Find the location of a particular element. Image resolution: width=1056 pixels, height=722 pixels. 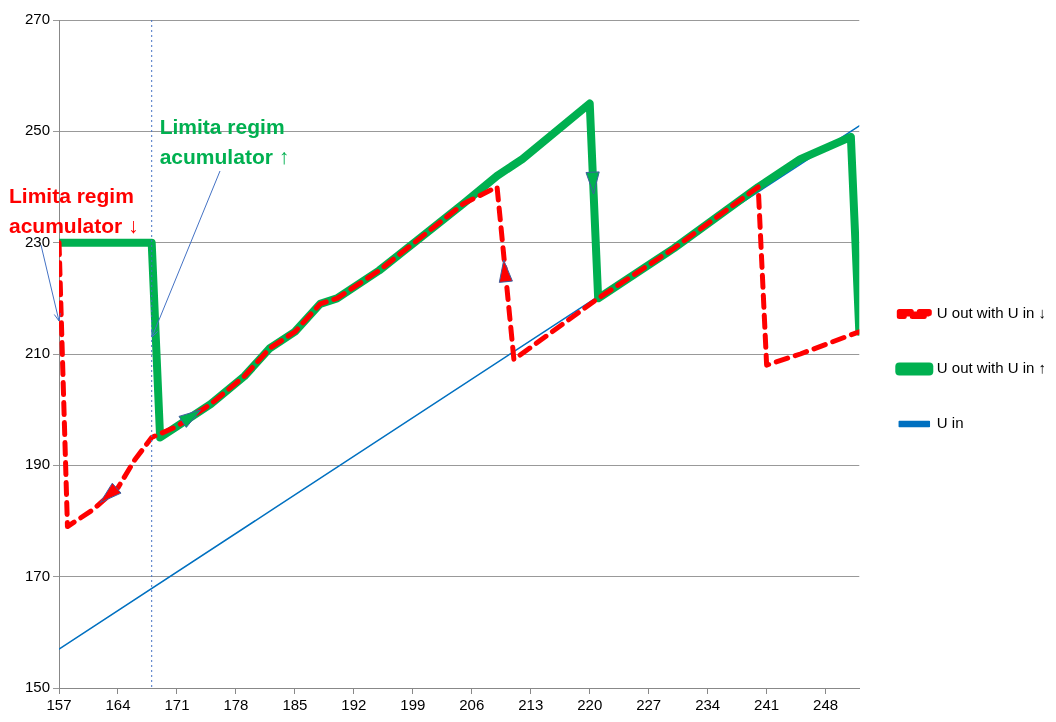

x-tick-label: 171 is located at coordinates (177, 705).